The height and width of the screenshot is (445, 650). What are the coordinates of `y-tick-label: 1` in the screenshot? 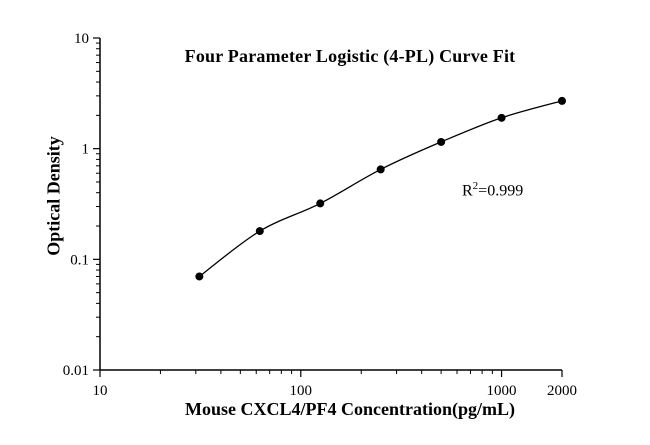 It's located at (86, 150).